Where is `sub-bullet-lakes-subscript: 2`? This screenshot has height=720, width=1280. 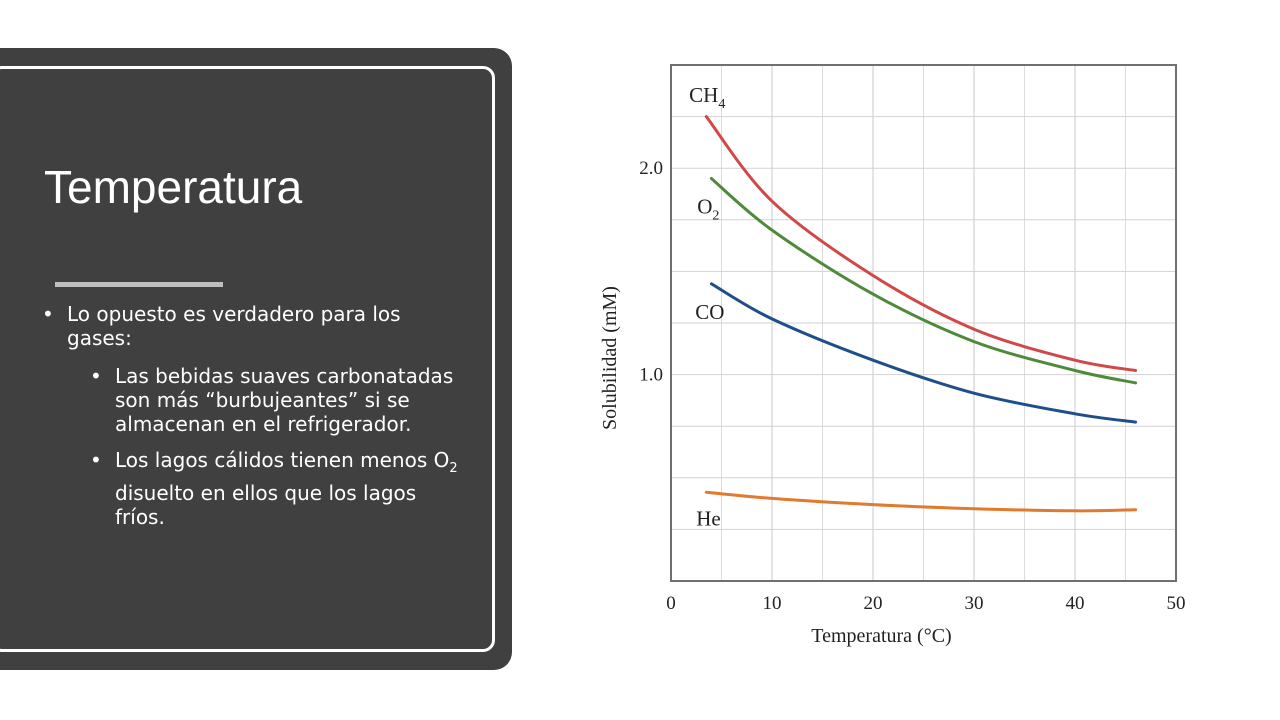 sub-bullet-lakes-subscript: 2 is located at coordinates (453, 468).